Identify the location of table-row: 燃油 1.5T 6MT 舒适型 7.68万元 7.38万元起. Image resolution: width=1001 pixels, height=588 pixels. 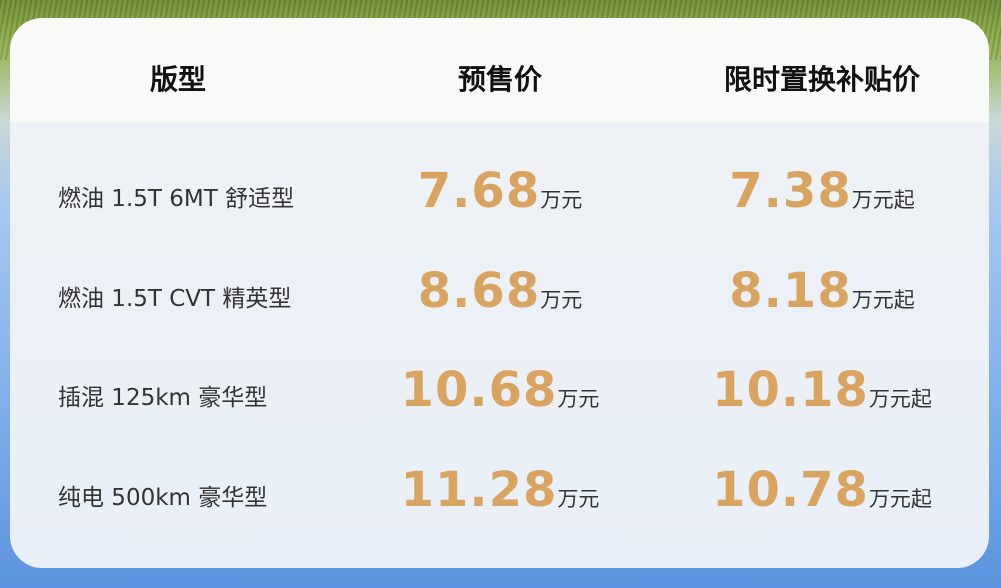
(499, 193).